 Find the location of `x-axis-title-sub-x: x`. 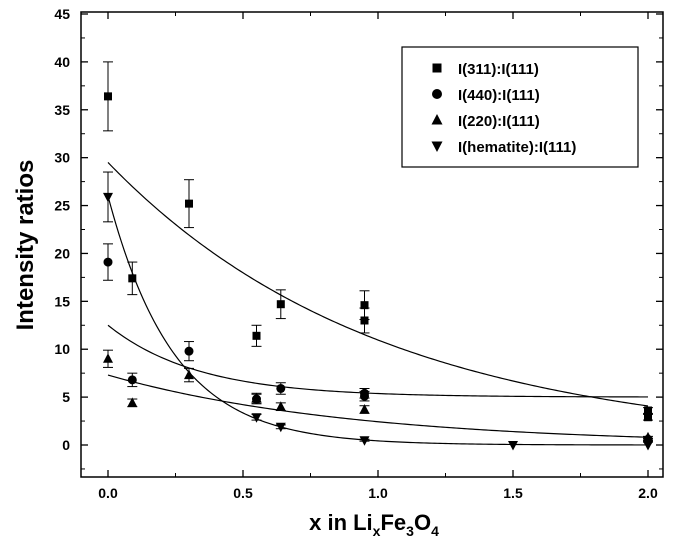

x-axis-title-sub-x: x is located at coordinates (377, 531).